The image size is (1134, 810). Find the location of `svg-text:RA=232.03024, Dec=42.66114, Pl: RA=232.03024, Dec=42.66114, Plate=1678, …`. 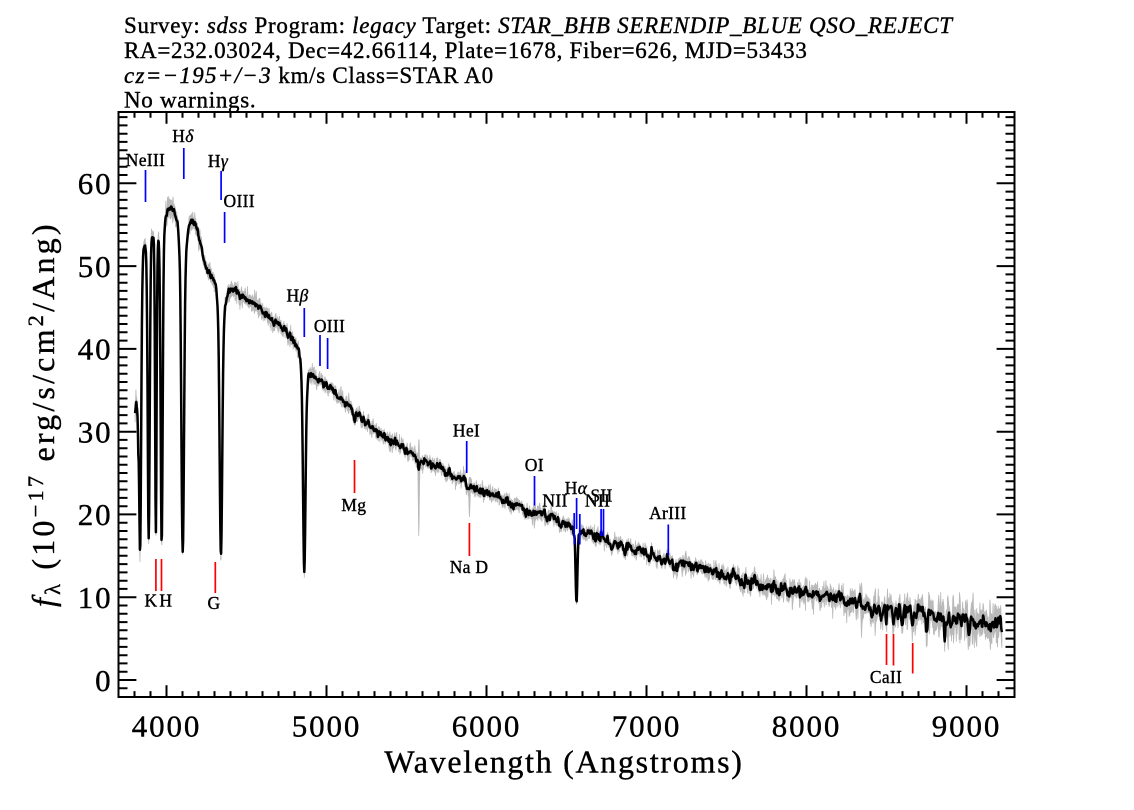

svg-text:RA=232.03024, Dec=42.66114, Pl: RA=232.03024, Dec=42.66114, Plate=1678, … is located at coordinates (466, 50).